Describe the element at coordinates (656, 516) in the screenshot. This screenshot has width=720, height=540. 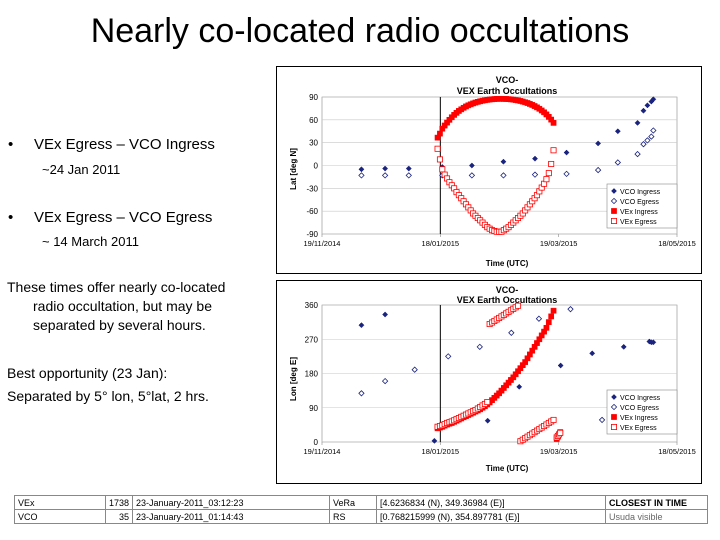
I see `table-cell: Usuda visible` at that location.